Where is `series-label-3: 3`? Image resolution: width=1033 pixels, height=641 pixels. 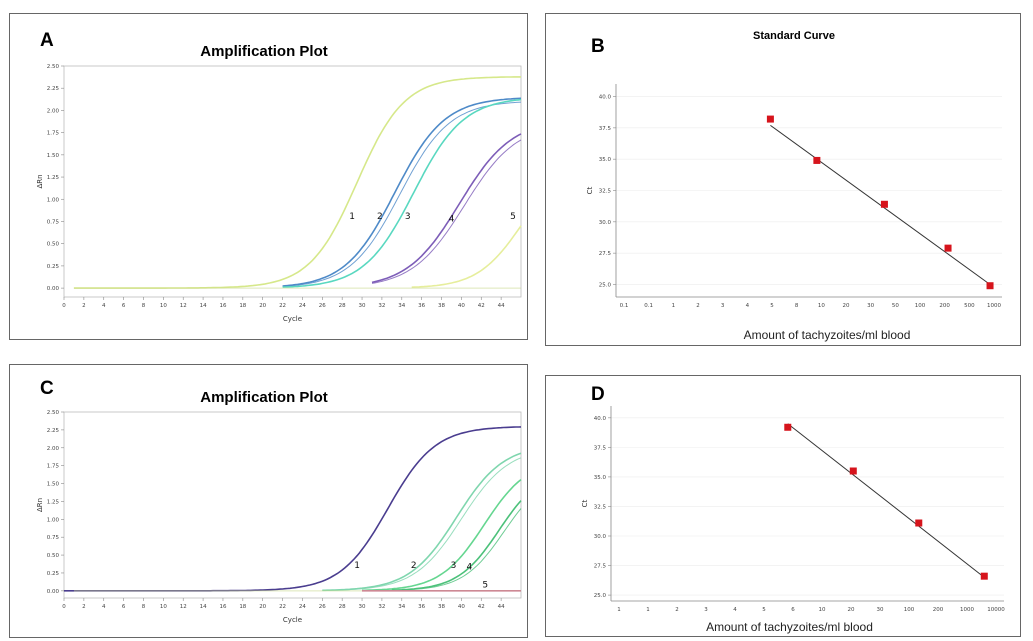
series-label-3: 3 is located at coordinates (454, 566).